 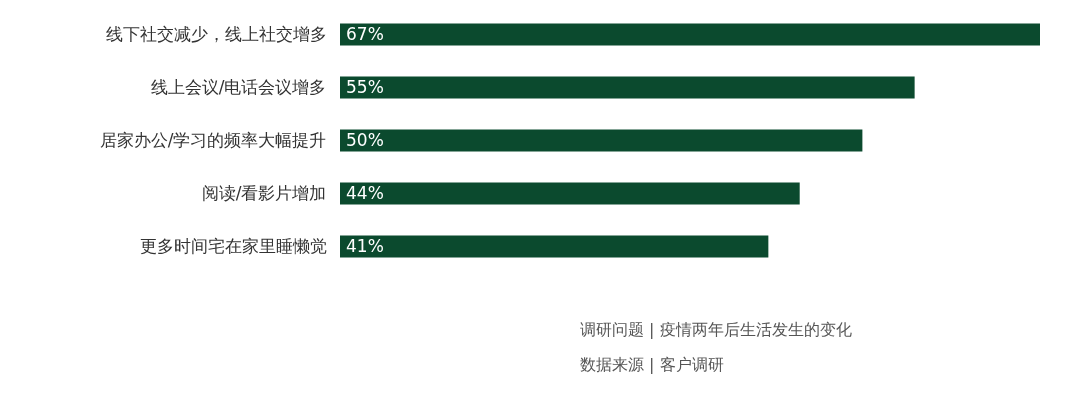 I want to click on text: 调研问题 | 疫情两年后生活发生的变化, so click(x=716, y=329).